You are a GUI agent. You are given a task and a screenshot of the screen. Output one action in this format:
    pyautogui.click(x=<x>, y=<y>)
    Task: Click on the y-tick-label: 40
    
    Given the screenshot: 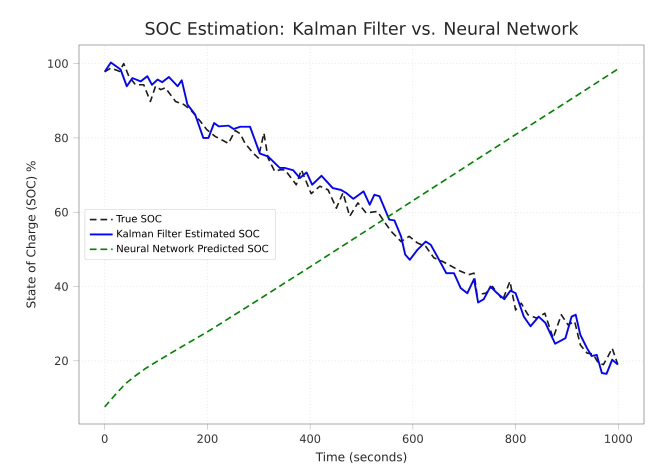 What is the action you would take?
    pyautogui.click(x=61, y=286)
    